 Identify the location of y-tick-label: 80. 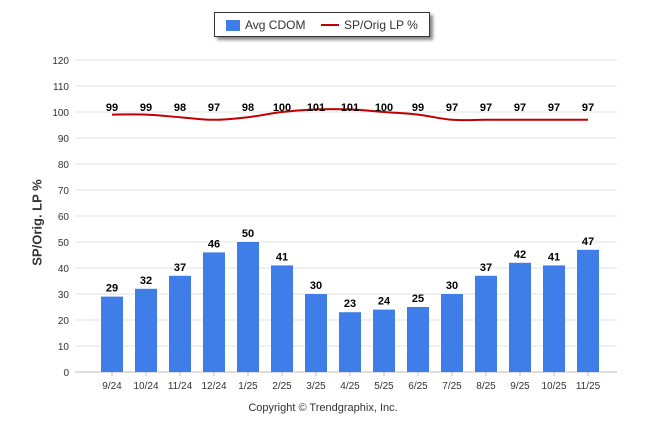
(64, 165).